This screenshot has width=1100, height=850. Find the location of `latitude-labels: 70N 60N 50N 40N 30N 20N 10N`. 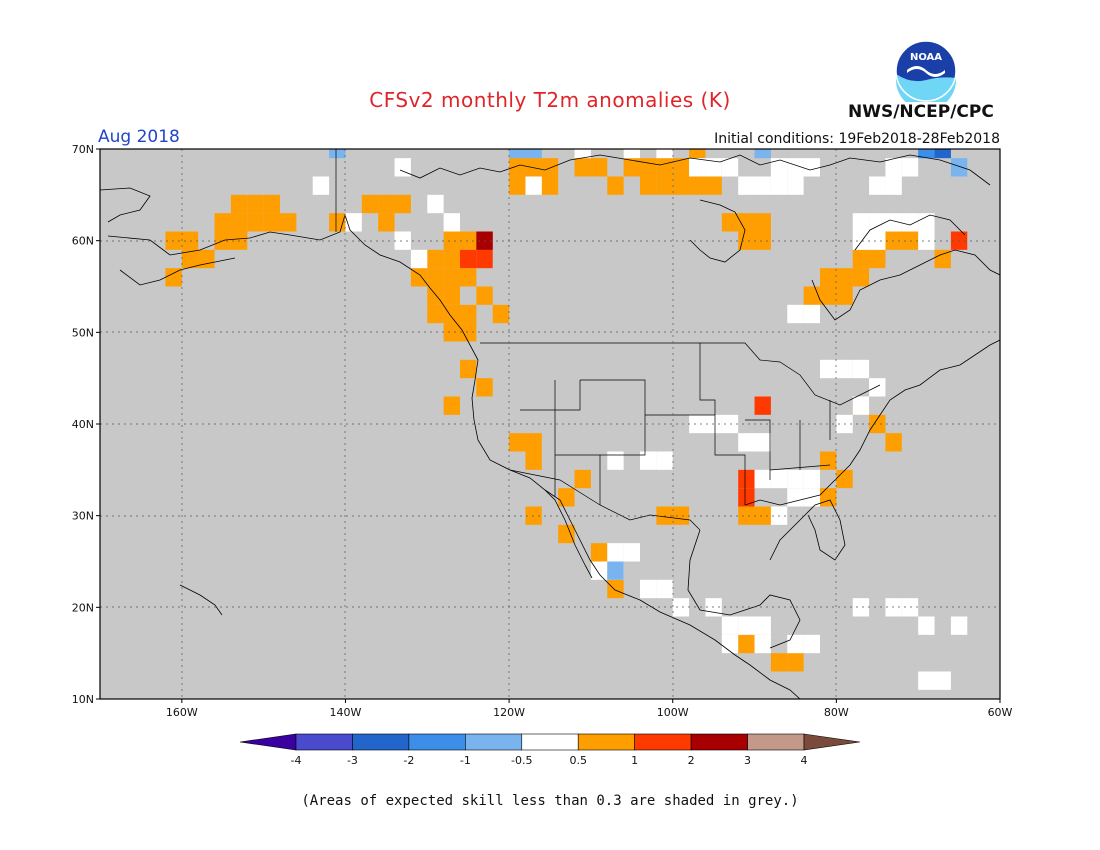

latitude-labels: 70N 60N 50N 40N 30N 20N 10N is located at coordinates (86, 424).